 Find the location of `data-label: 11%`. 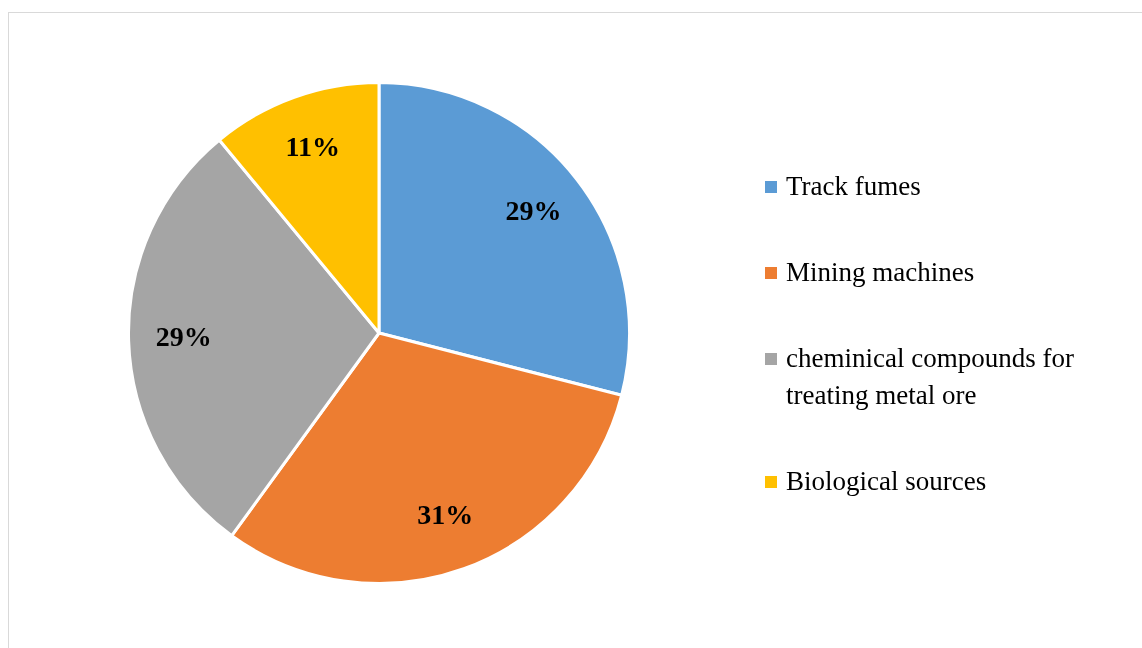

data-label: 11% is located at coordinates (313, 147).